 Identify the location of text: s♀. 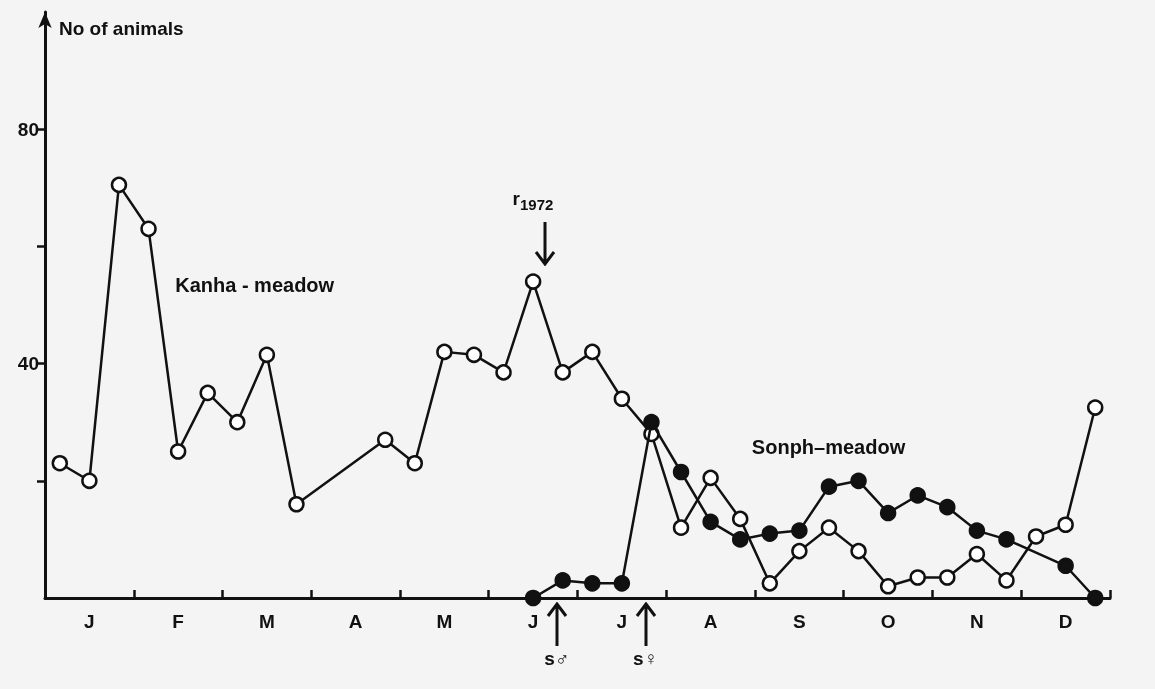
(645, 659).